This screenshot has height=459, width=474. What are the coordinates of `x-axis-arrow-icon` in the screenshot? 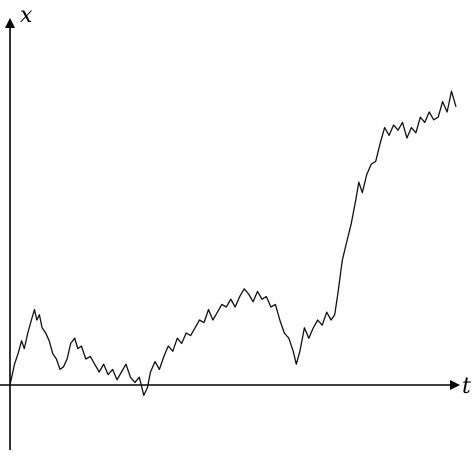 It's located at (455, 385).